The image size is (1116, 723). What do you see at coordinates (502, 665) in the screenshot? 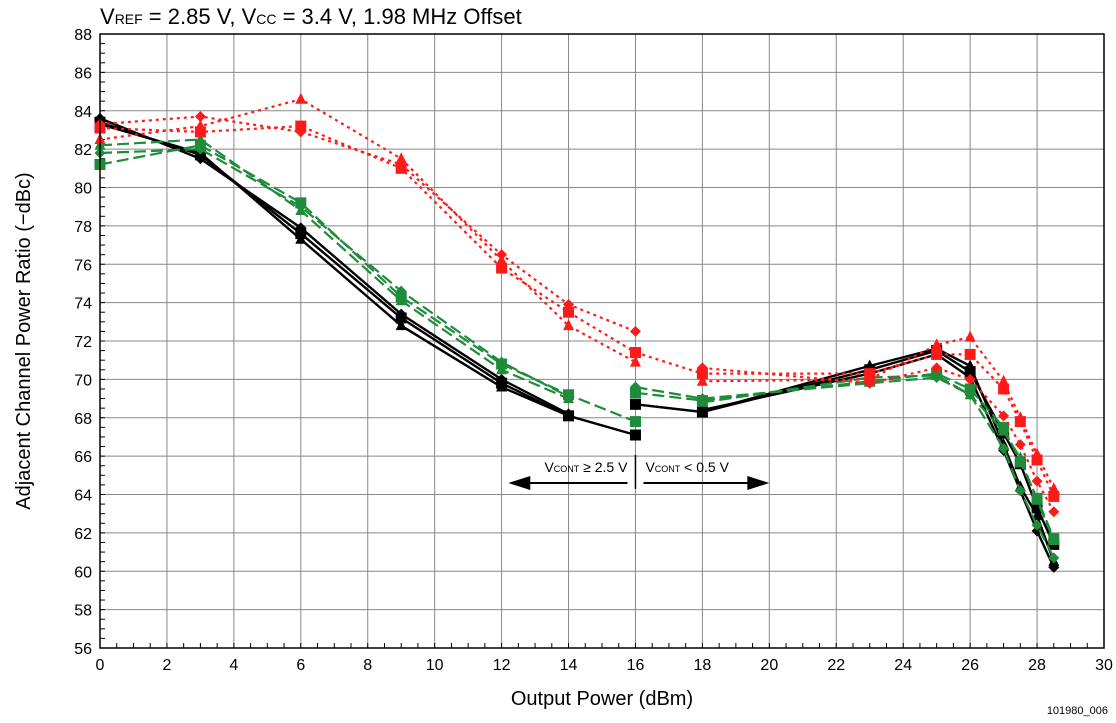
I see `x-tick-label: 12` at bounding box center [502, 665].